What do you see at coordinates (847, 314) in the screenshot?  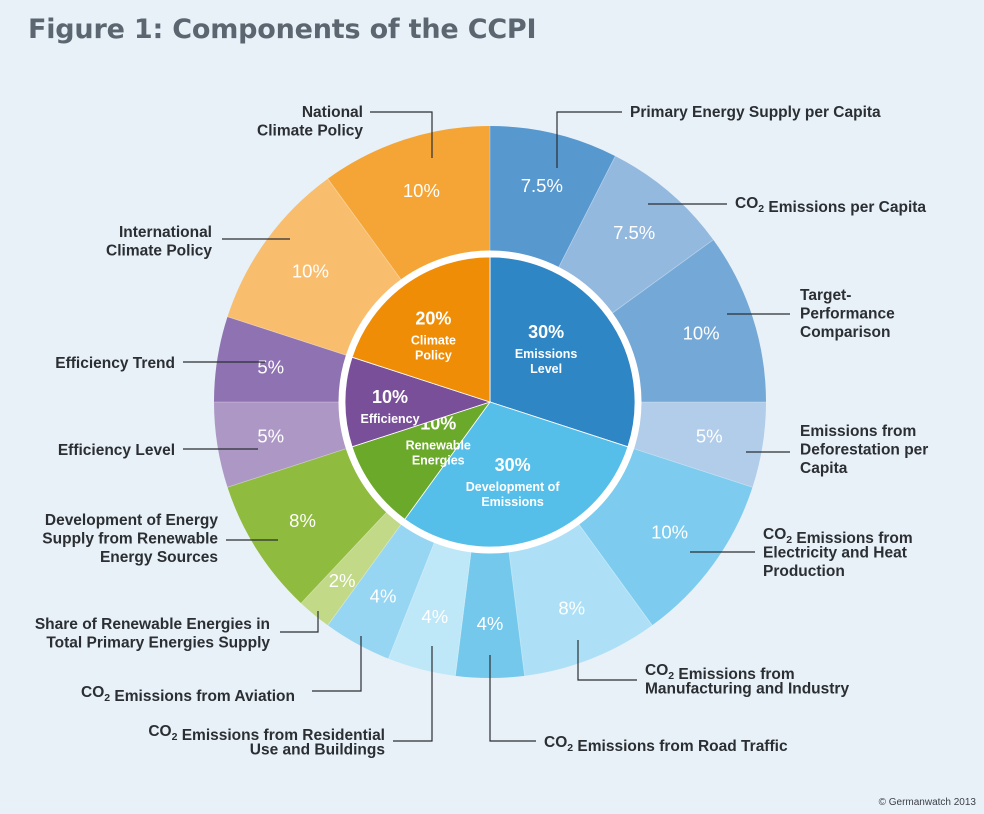 I see `category-label-target-performance-comparison: Performance` at bounding box center [847, 314].